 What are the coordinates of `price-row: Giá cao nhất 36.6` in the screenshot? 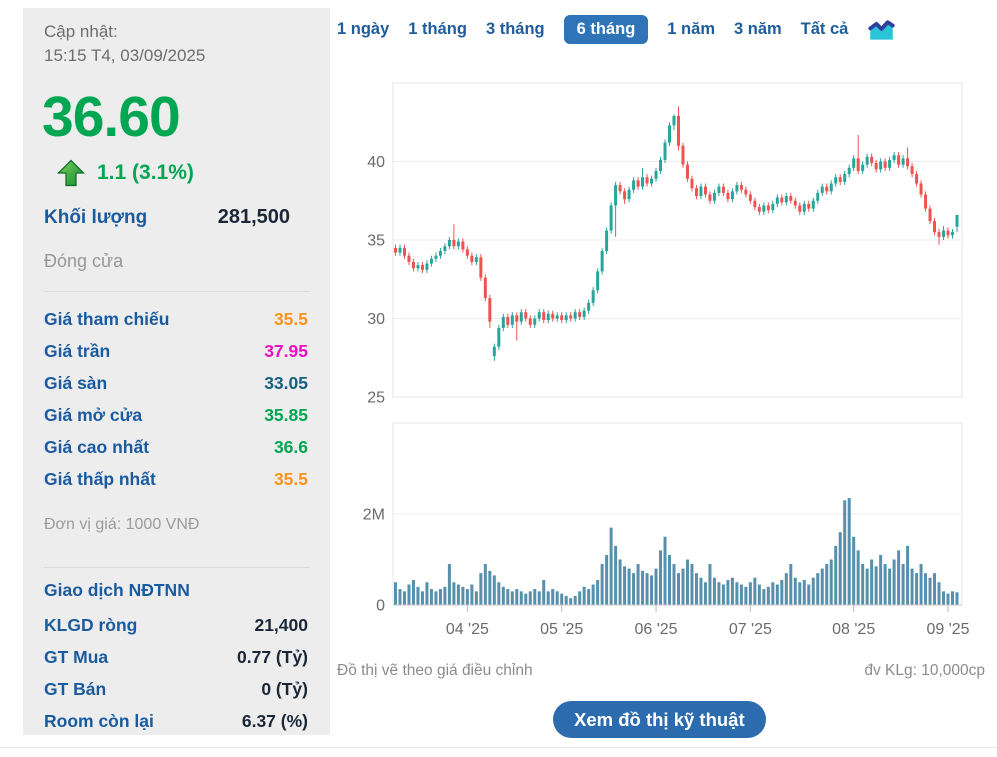 It's located at (176, 447).